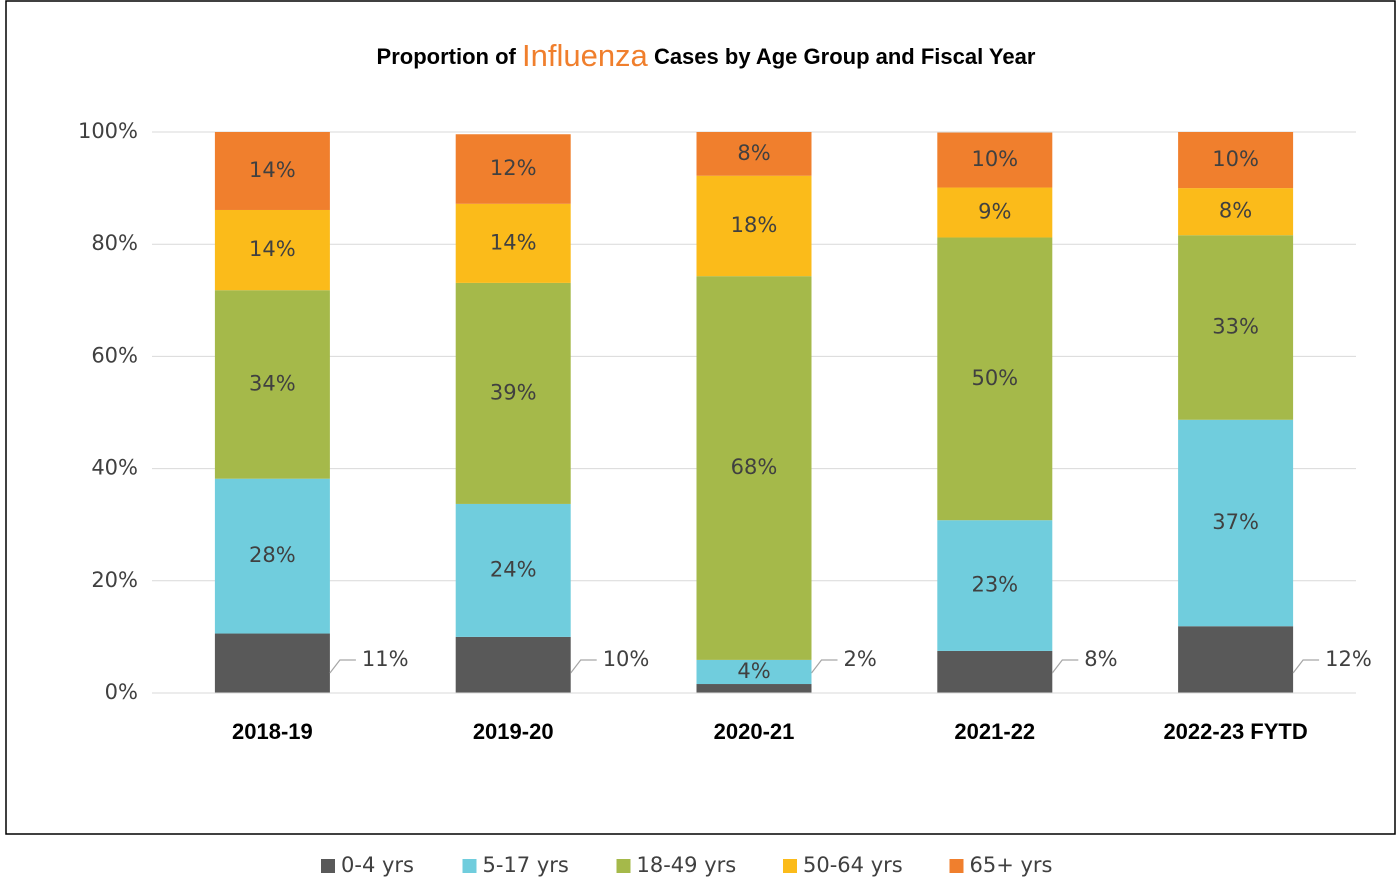 The width and height of the screenshot is (1396, 887). I want to click on data-label: 33%, so click(1235, 327).